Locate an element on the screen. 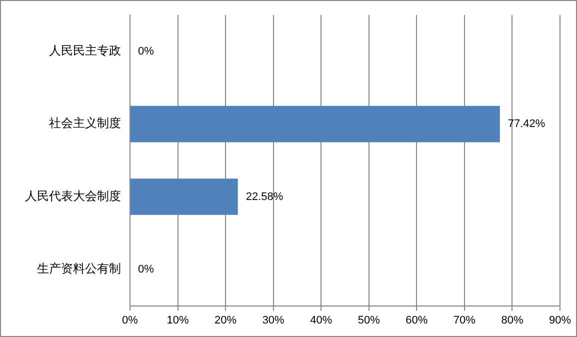 The image size is (577, 337). y-tick-label: 生产资料公有制 is located at coordinates (79, 269).